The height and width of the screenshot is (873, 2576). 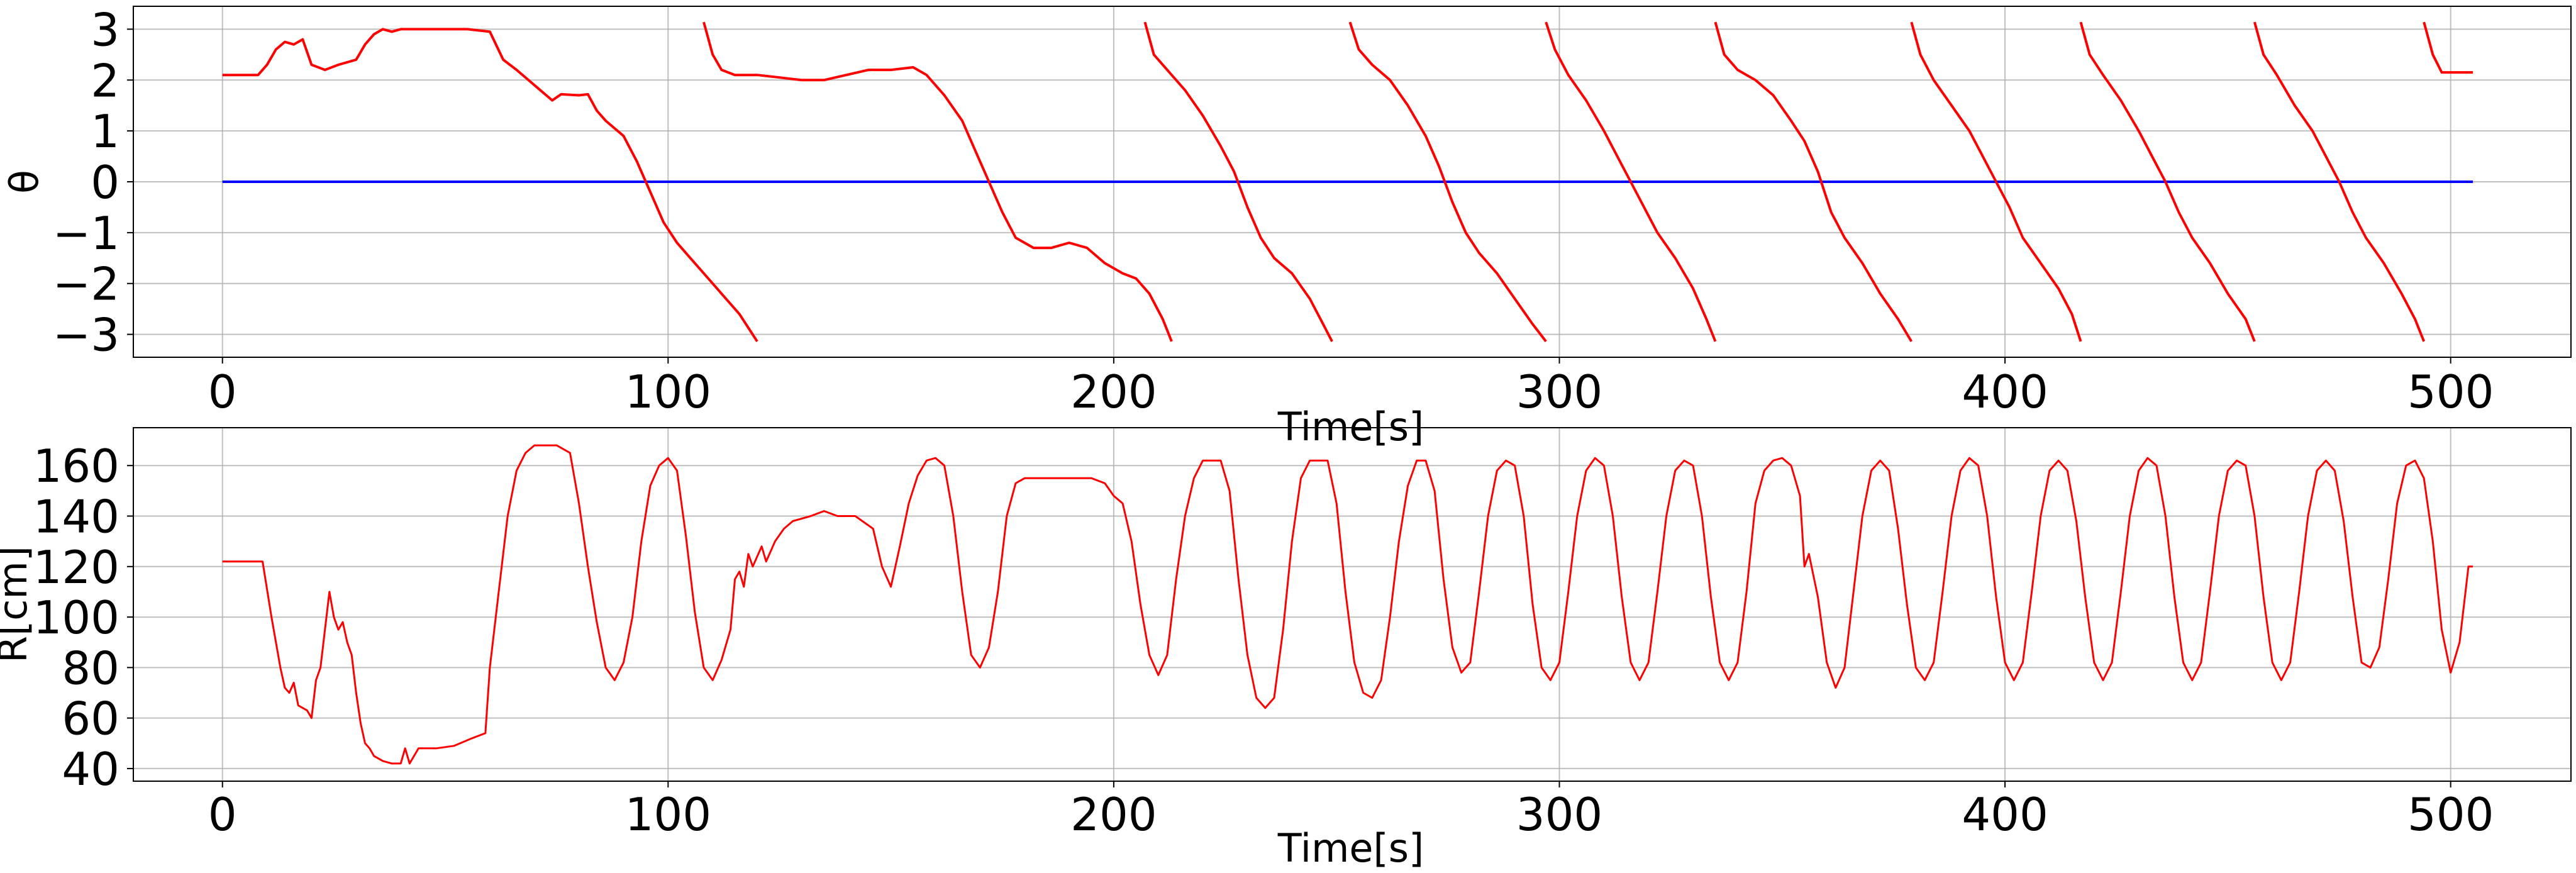 I want to click on y-tick-label: 160, so click(x=76, y=466).